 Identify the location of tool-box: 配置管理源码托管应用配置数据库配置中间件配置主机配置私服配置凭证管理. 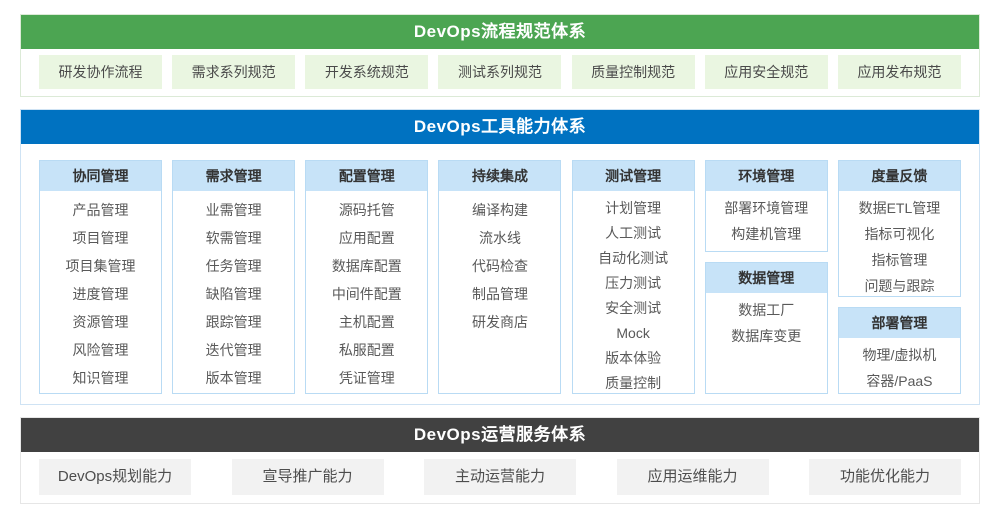
(367, 277).